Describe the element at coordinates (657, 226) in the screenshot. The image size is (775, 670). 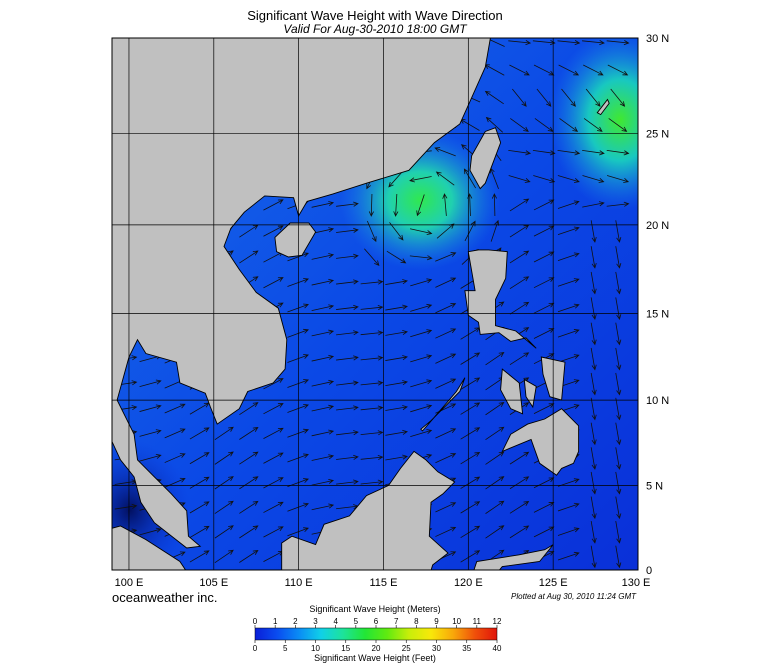
I see `lat-label: 20 N` at that location.